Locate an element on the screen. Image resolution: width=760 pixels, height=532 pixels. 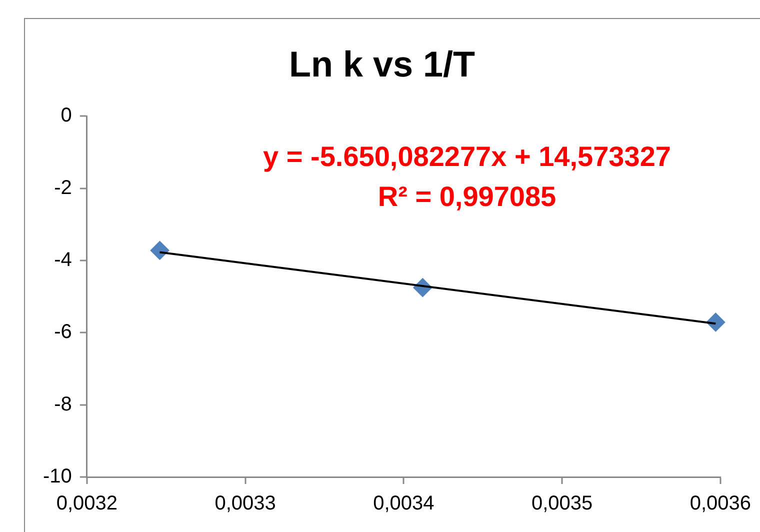
x-tick-label: 0,0036 is located at coordinates (720, 503).